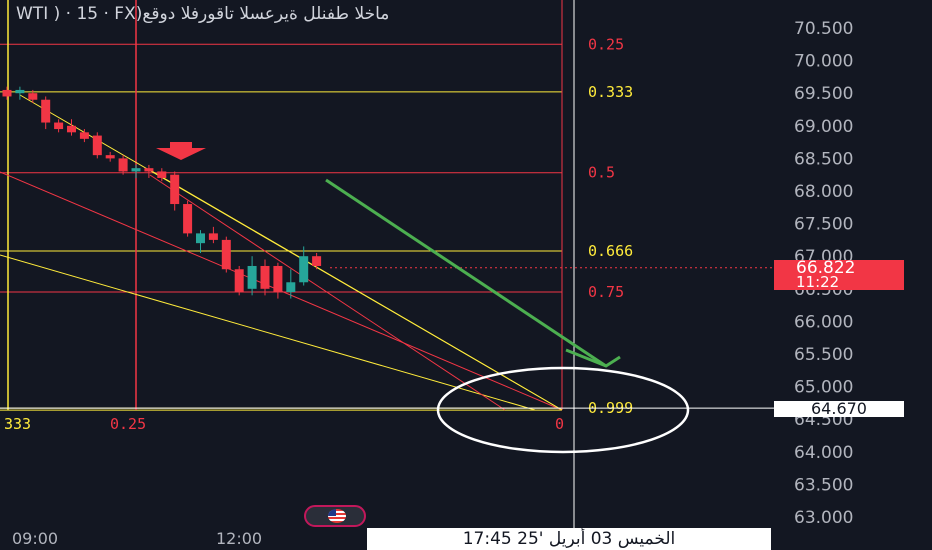 The image size is (932, 550). Describe the element at coordinates (823, 355) in the screenshot. I see `y-tick-10: 65.500` at that location.